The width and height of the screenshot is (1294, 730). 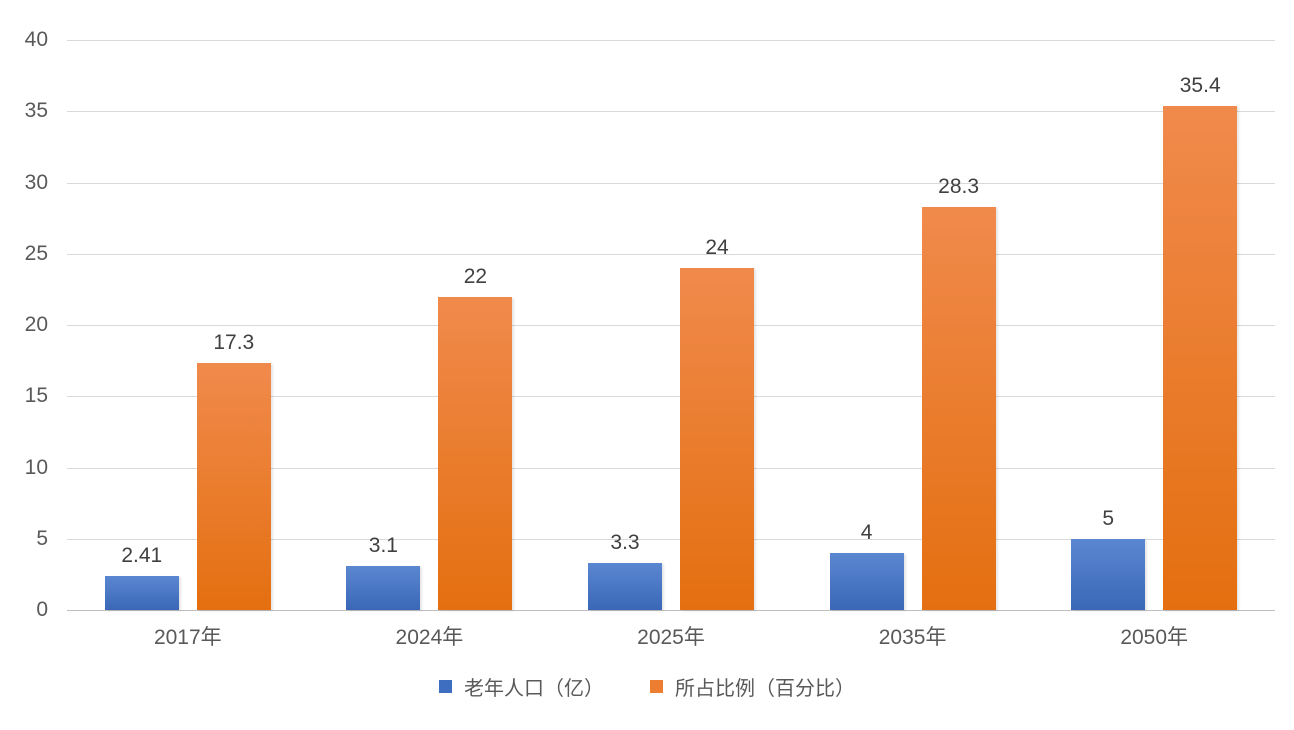 I want to click on bar-value-label: 35.4, so click(x=1200, y=85).